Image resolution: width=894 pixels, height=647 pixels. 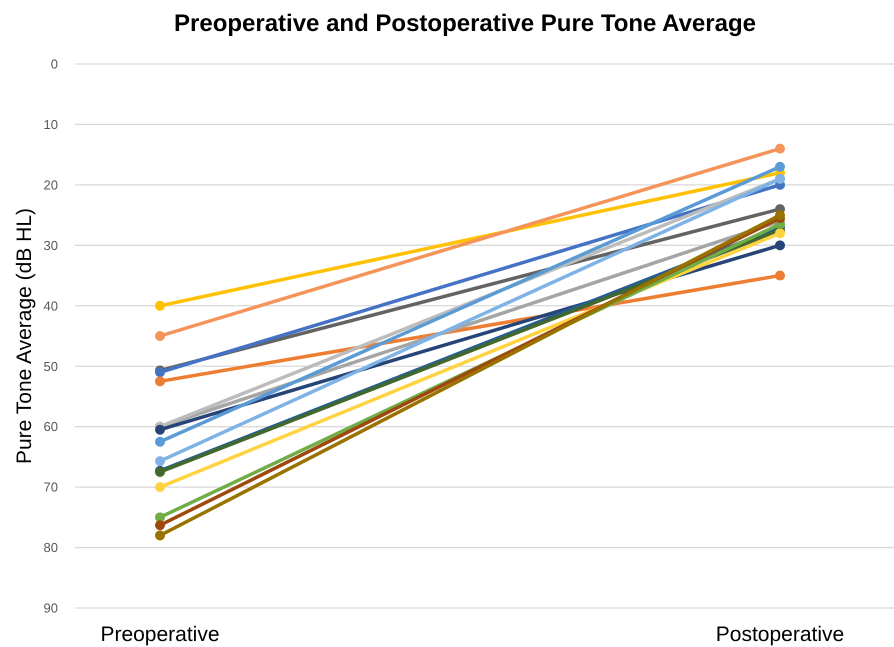 I want to click on y-tick-label: 0, so click(x=54, y=64).